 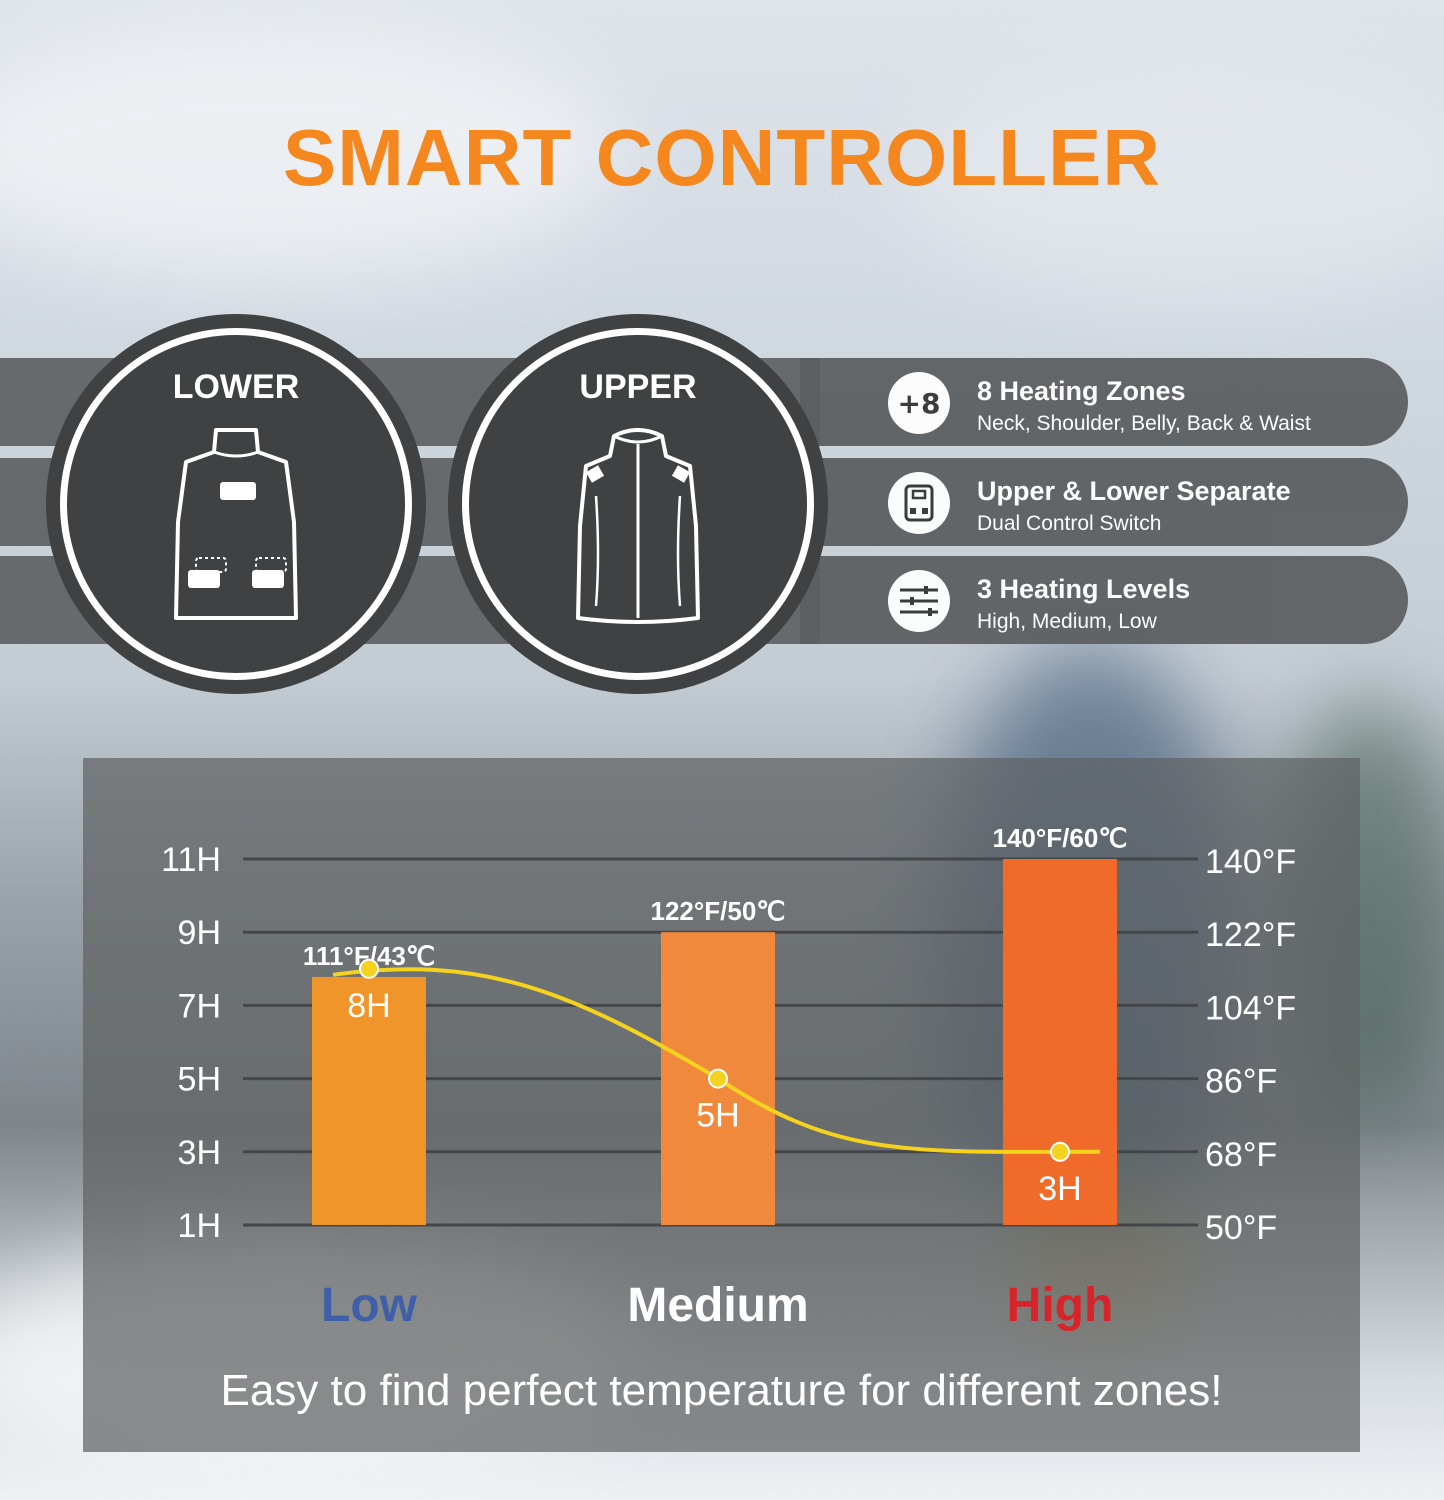 I want to click on lower-zone-circle: LOWER, so click(x=236, y=504).